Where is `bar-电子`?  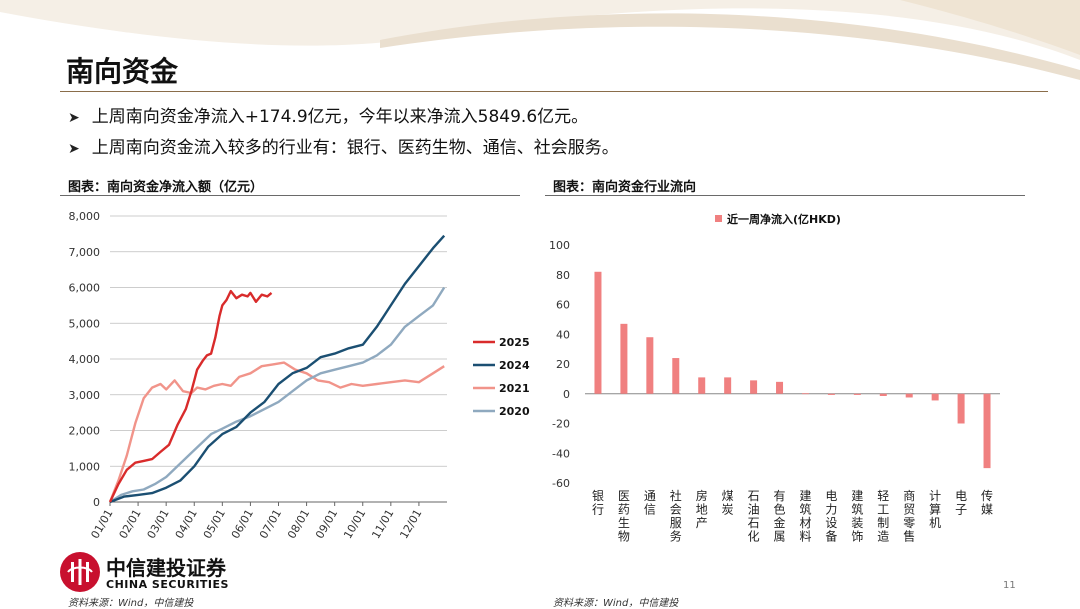
bar-电子 is located at coordinates (961, 408).